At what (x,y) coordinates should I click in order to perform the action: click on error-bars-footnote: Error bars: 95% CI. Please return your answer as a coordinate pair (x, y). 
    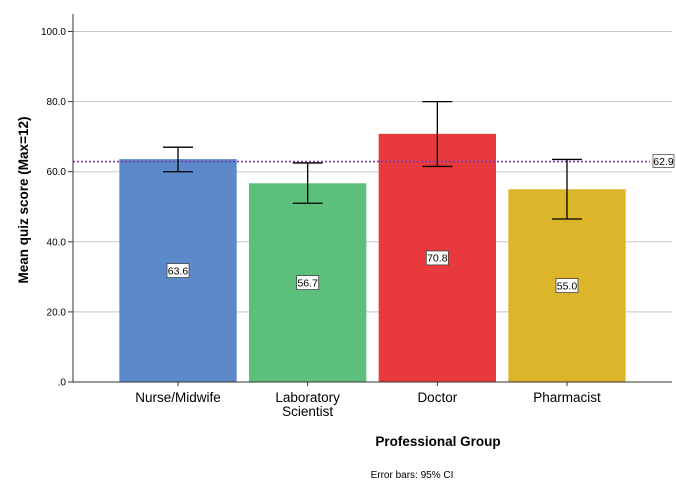
    Looking at the image, I should click on (412, 475).